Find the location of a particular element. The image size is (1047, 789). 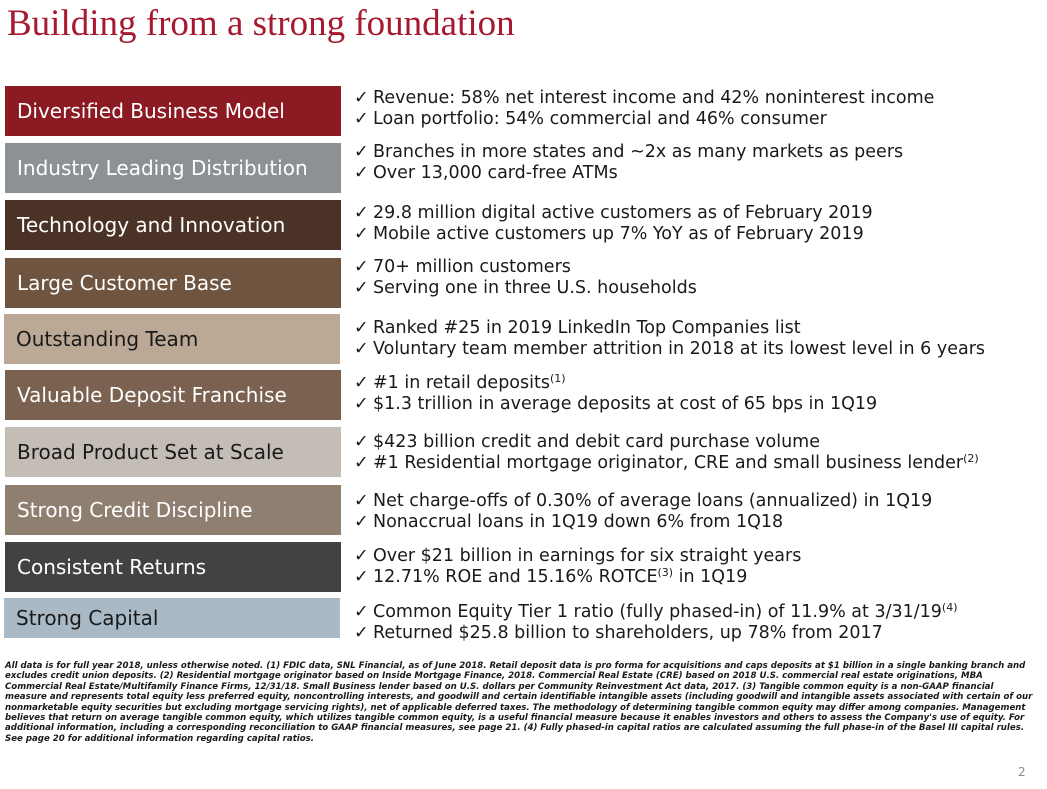

label-box: Valuable Deposit Franchise is located at coordinates (173, 395).